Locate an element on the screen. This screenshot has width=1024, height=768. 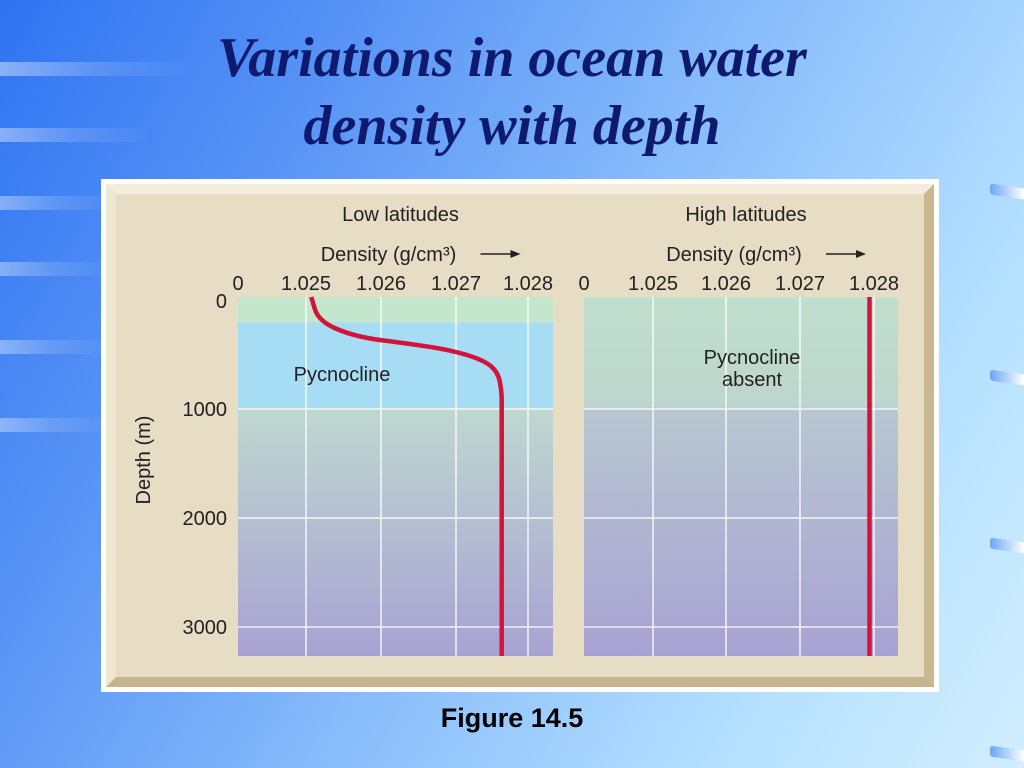
frame-bevel-bottom is located at coordinates (520, 682).